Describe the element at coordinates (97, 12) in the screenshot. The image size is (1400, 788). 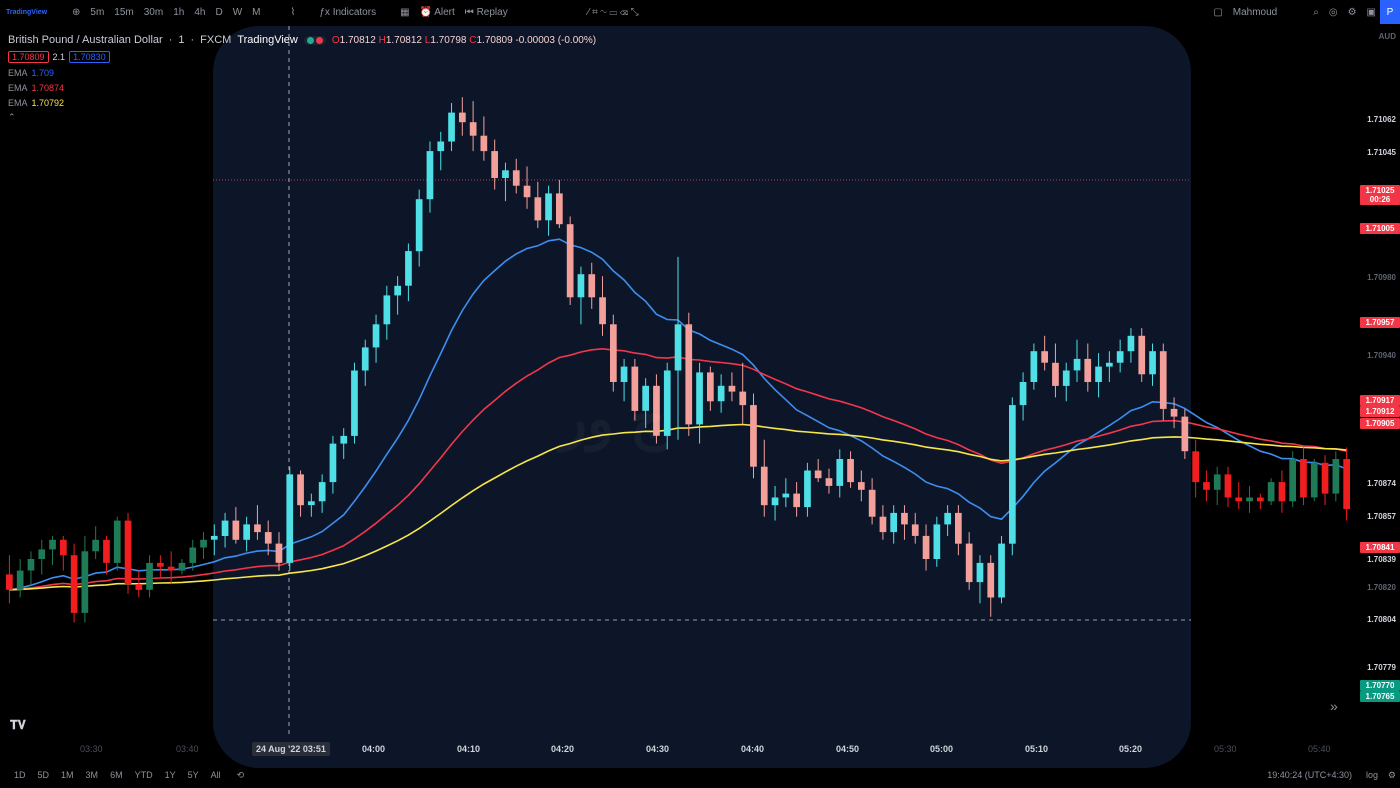
I see `interval-5m: 5m` at that location.